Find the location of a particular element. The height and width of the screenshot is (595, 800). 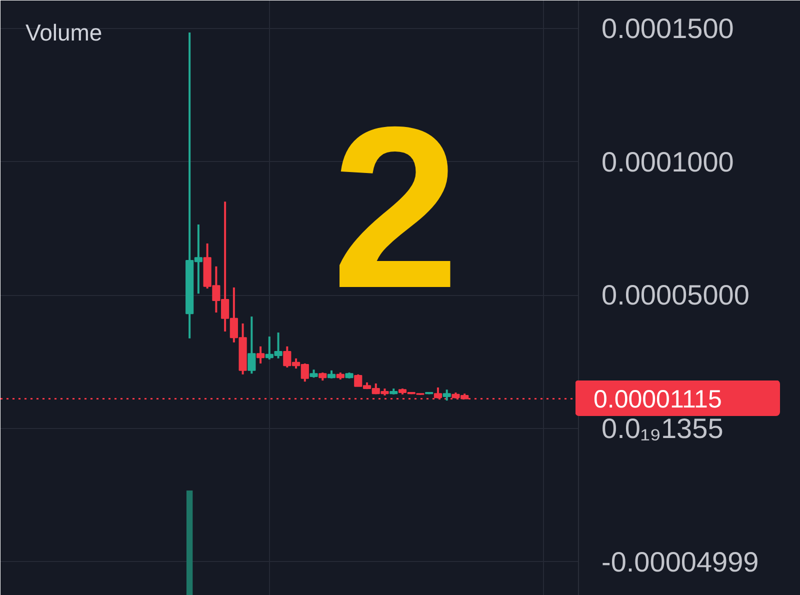

y-tick-label: 0.00005000 is located at coordinates (676, 295).